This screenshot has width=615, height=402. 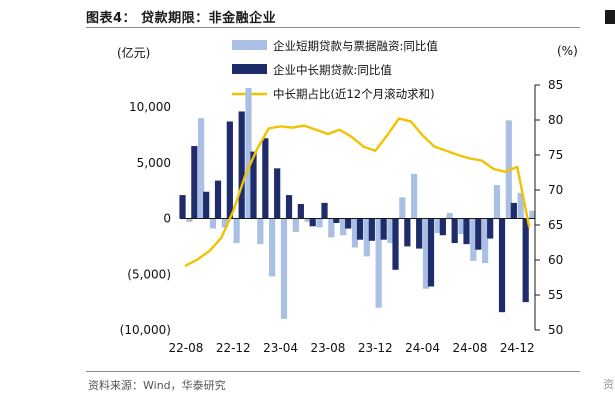 What do you see at coordinates (332, 70) in the screenshot?
I see `legend-label-medium-long-term: 企业中长期贷款:同比值` at bounding box center [332, 70].